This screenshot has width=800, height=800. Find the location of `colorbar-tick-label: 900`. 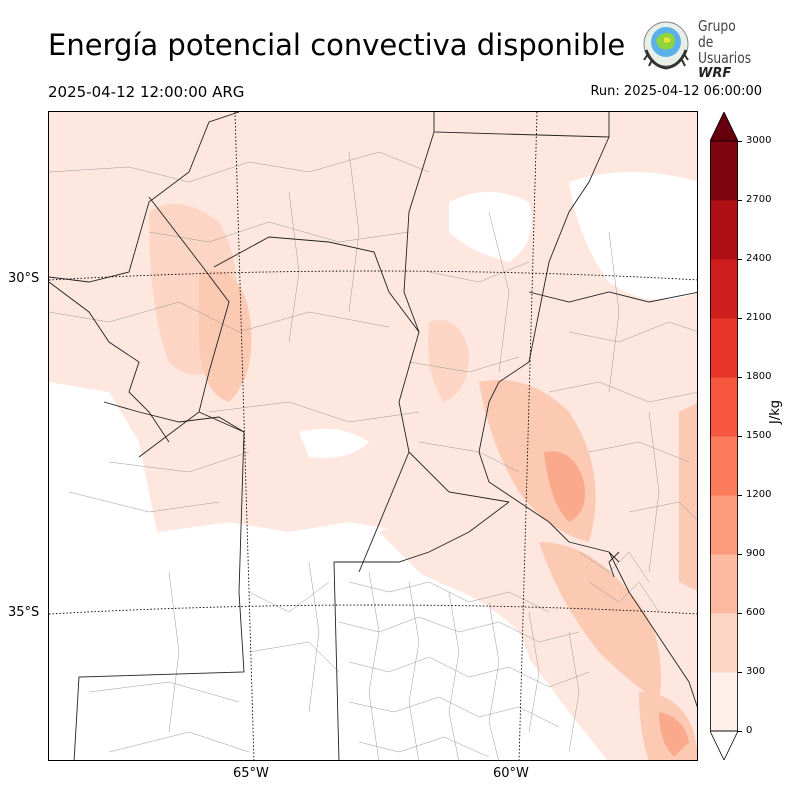

colorbar-tick-label: 900 is located at coordinates (756, 553).